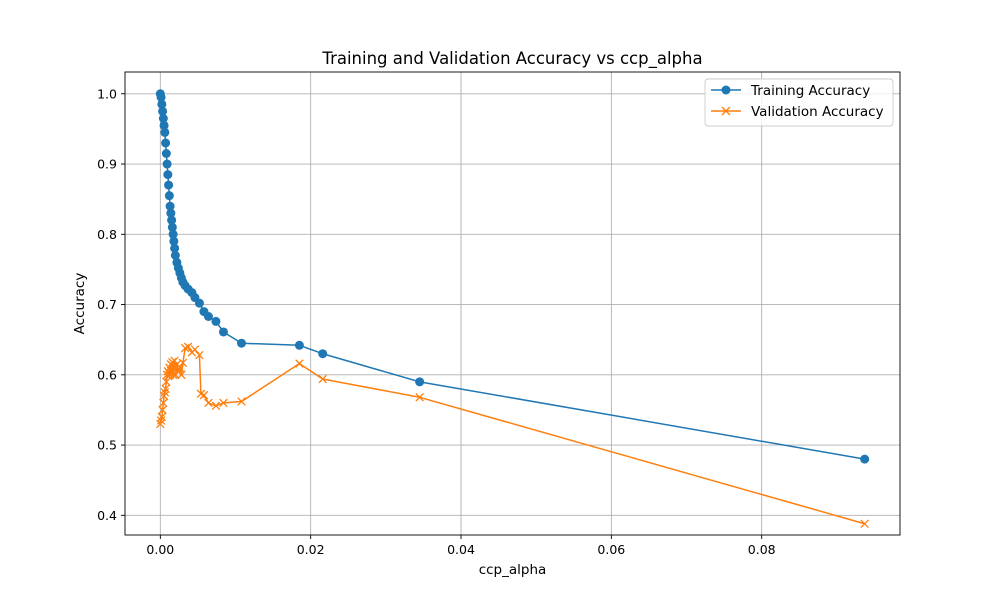 This screenshot has height=600, width=1000. I want to click on y-tick-label: 0.7, so click(107, 304).